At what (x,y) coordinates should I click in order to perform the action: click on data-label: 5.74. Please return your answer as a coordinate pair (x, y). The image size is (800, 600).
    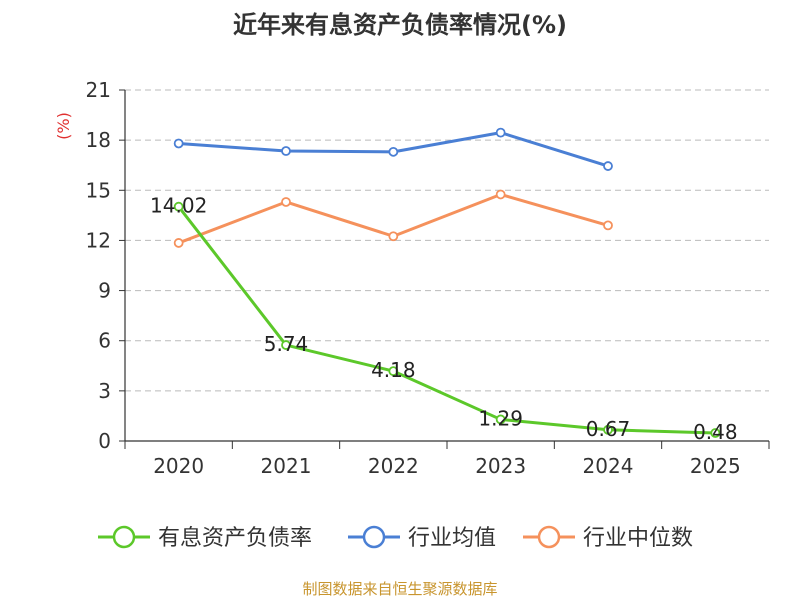
    Looking at the image, I should click on (286, 344).